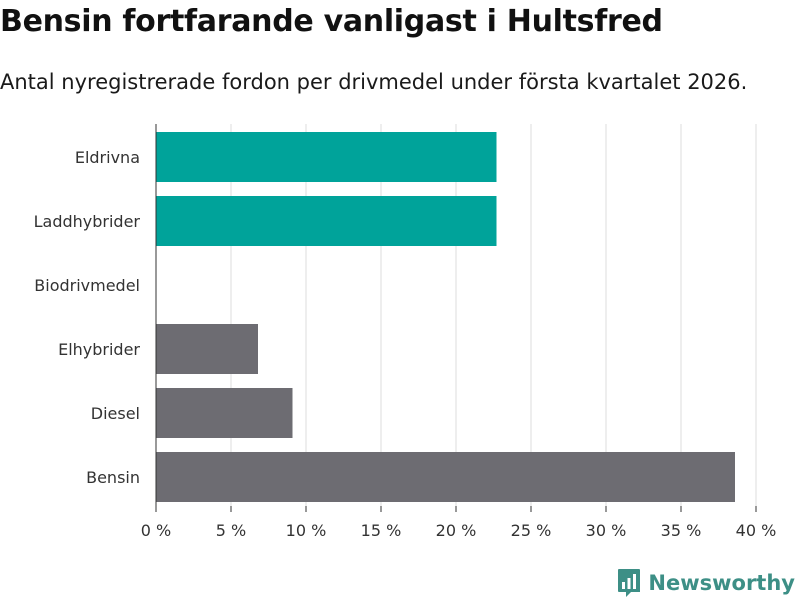  I want to click on brand-logo: Newsworthy, so click(706, 583).